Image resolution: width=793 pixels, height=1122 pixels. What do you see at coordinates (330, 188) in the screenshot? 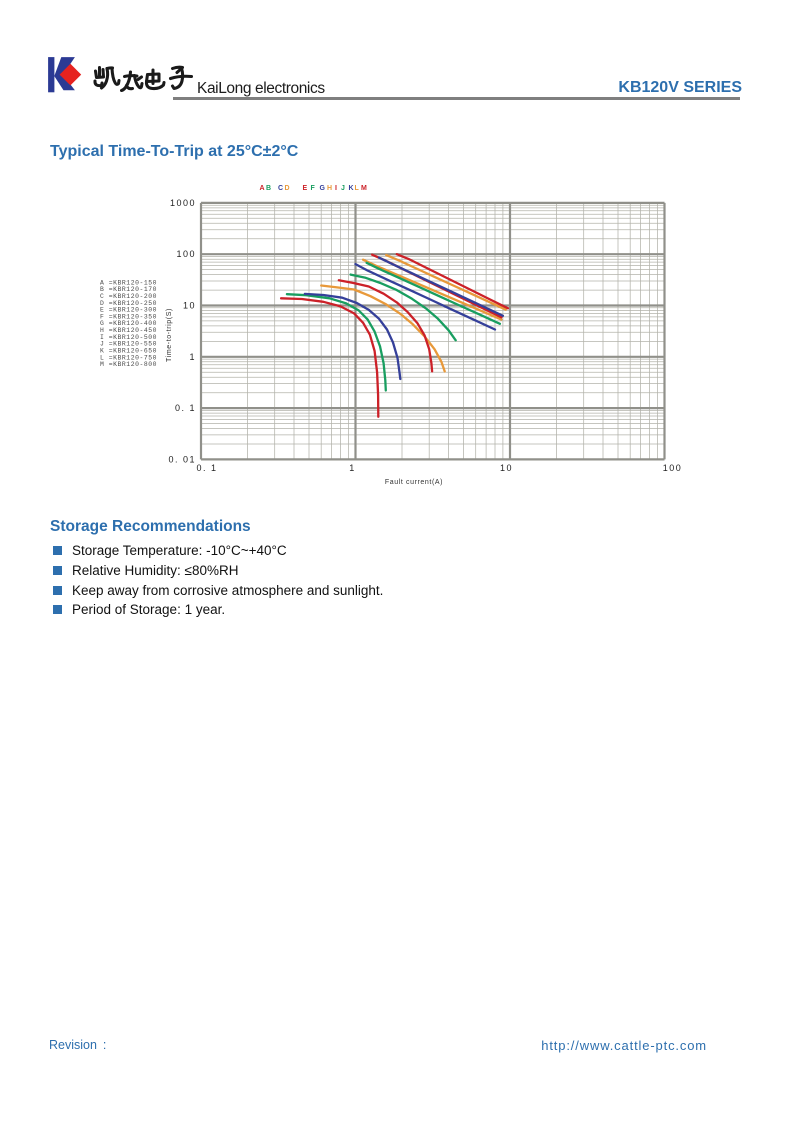
I see `svg-text: H` at bounding box center [330, 188].